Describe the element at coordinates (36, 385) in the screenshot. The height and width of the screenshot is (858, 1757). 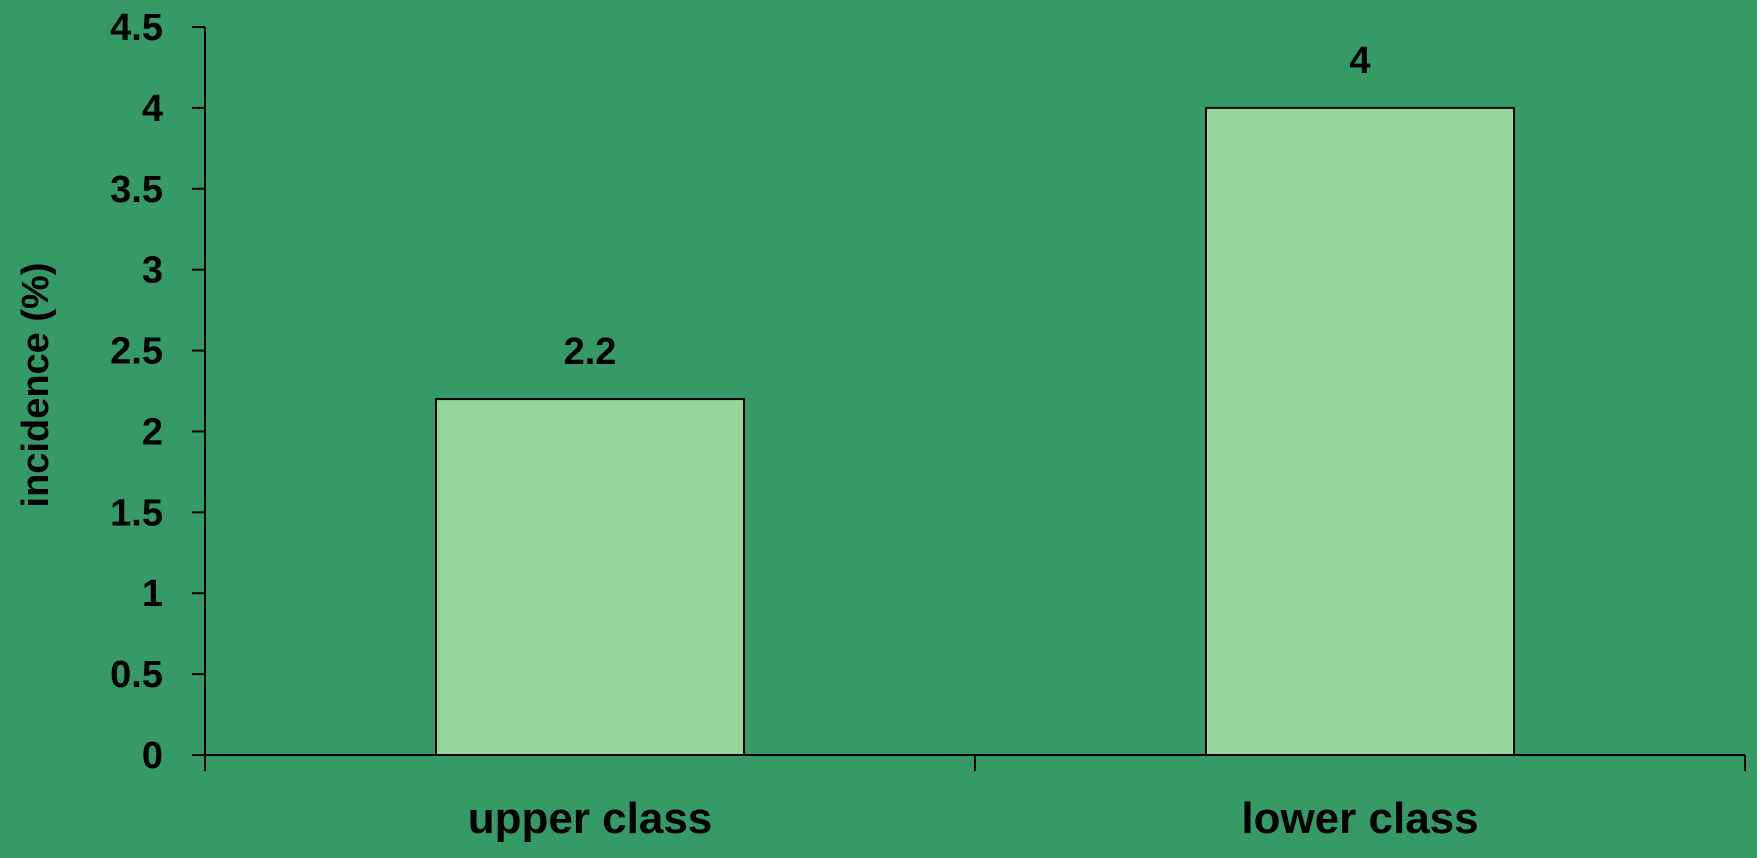
I see `y-axis-title: incidence (%)` at that location.